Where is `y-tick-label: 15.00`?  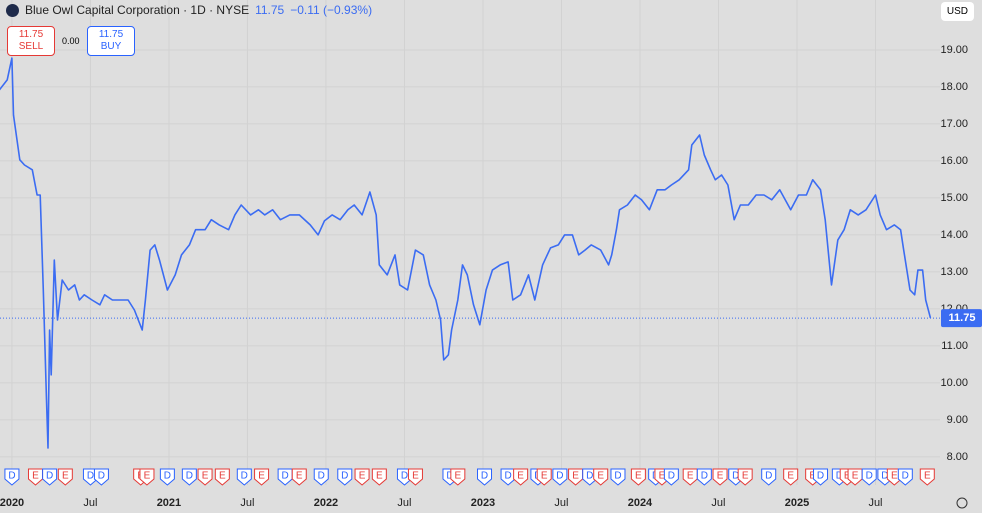 y-tick-label: 15.00 is located at coordinates (954, 198).